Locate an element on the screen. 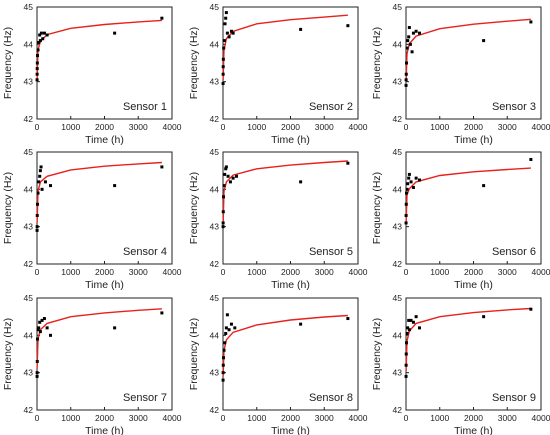  sensor-label: Sensor 4 is located at coordinates (145, 252).